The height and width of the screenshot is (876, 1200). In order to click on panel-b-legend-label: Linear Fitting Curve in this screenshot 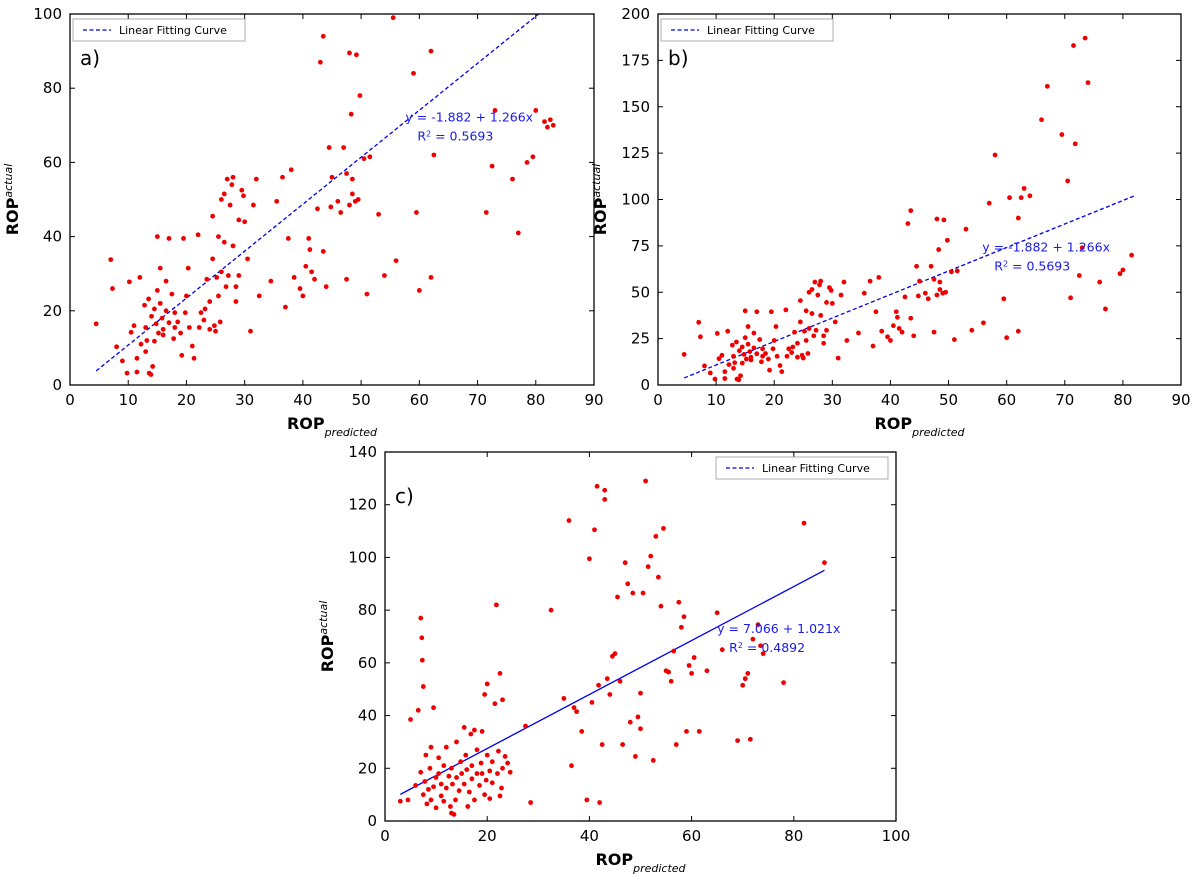, I will do `click(761, 30)`.